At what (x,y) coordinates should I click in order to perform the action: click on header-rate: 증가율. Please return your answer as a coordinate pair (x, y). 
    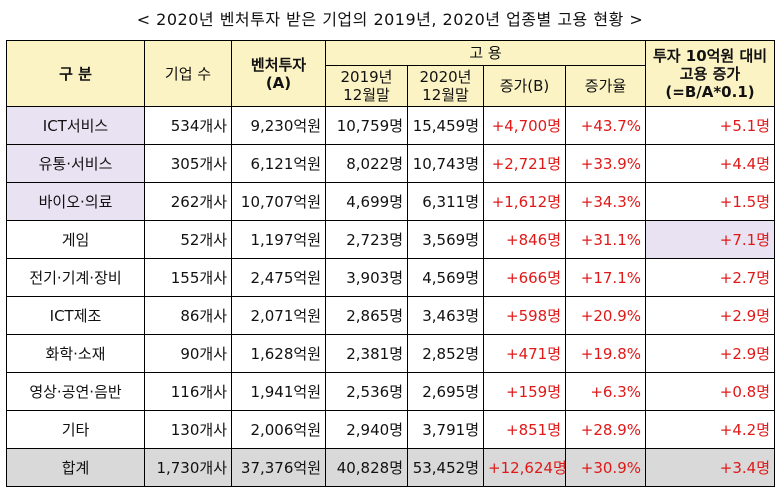
    Looking at the image, I should click on (605, 86).